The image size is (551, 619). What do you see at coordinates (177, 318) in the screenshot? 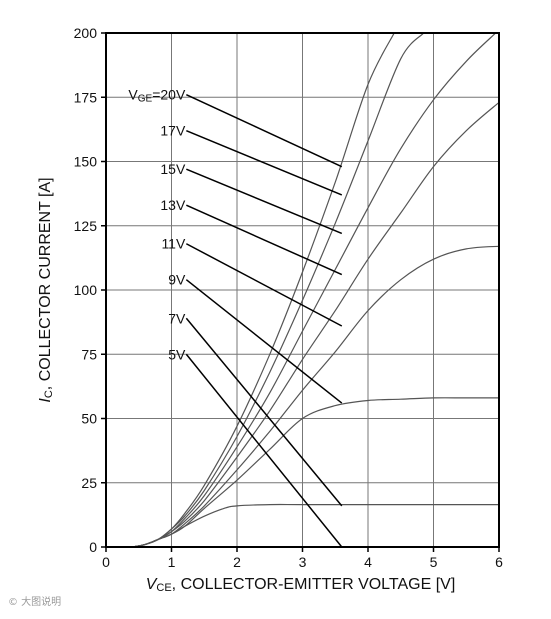
I see `series-label-7V: 7V` at bounding box center [177, 318].